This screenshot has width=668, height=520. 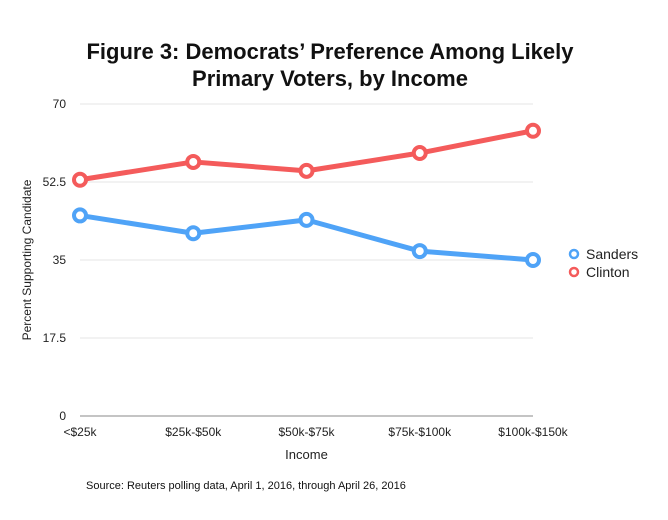 I want to click on y-tick-label: 0, so click(x=62, y=416).